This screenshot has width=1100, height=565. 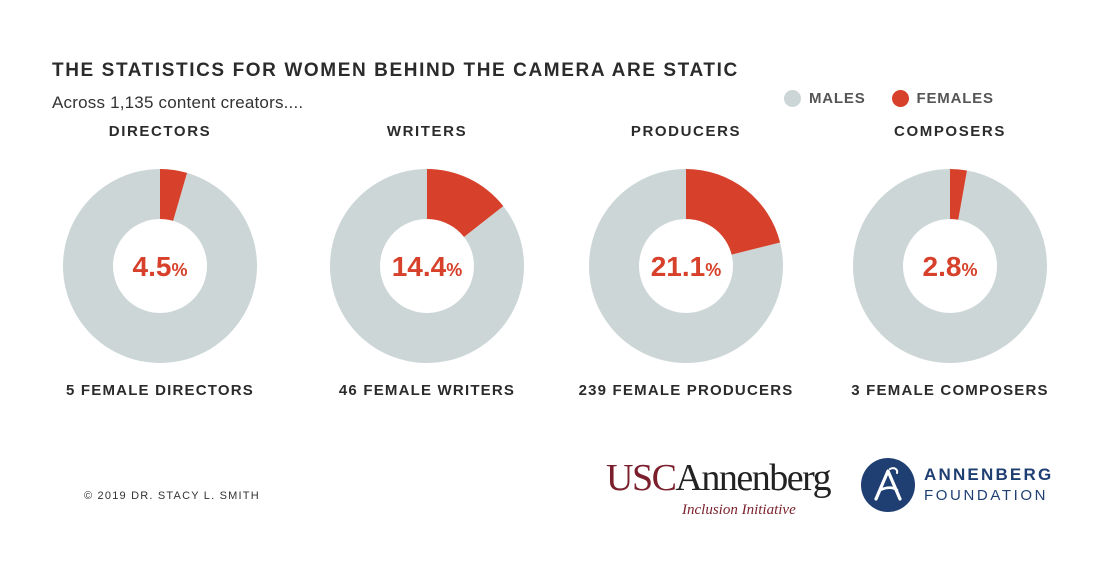 I want to click on panel-caption: 239 FEMALE PRODUCERS, so click(x=686, y=390).